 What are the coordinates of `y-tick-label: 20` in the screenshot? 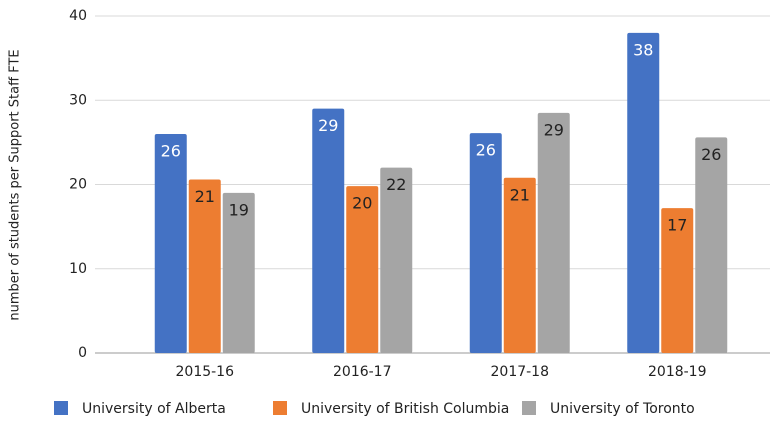 It's located at (78, 185).